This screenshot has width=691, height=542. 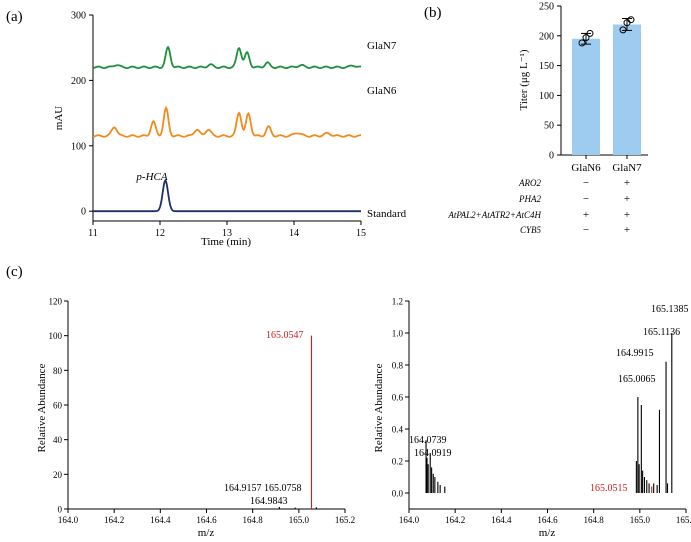 What do you see at coordinates (397, 462) in the screenshot?
I see `ms-right-y-tick-label: 0.2` at bounding box center [397, 462].